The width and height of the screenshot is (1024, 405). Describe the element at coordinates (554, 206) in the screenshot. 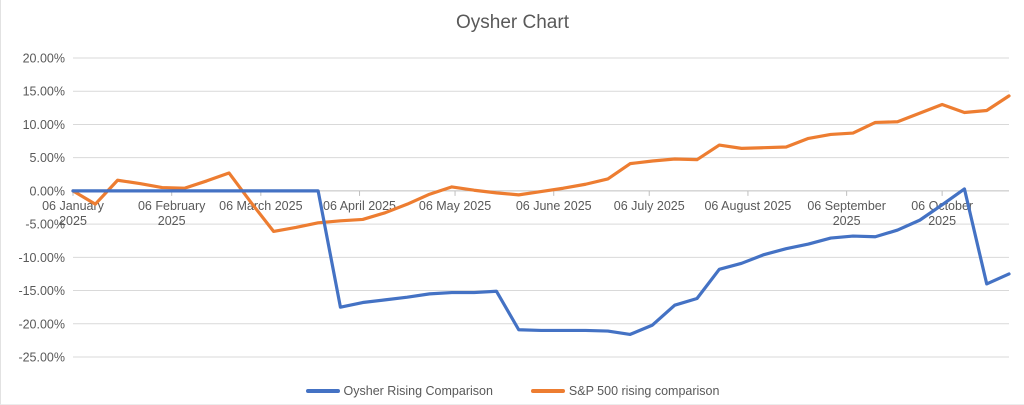

I see `x-tick-label: 06 June 2025` at that location.